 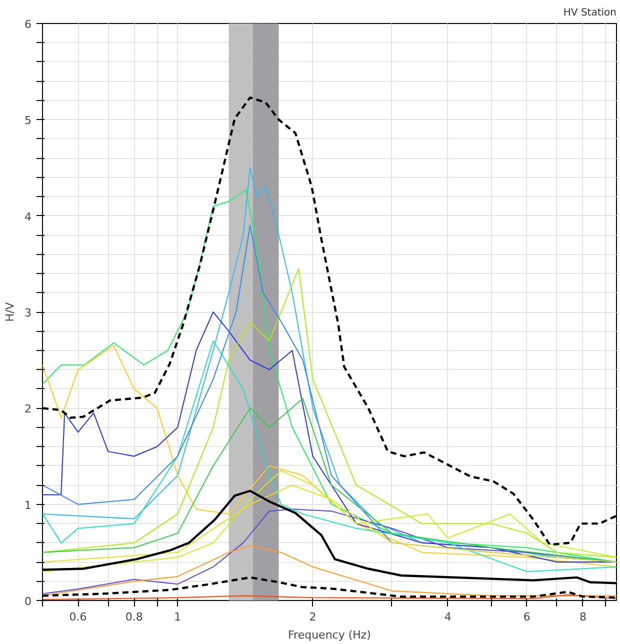 What do you see at coordinates (526, 617) in the screenshot?
I see `x-tick-label: 6` at bounding box center [526, 617].